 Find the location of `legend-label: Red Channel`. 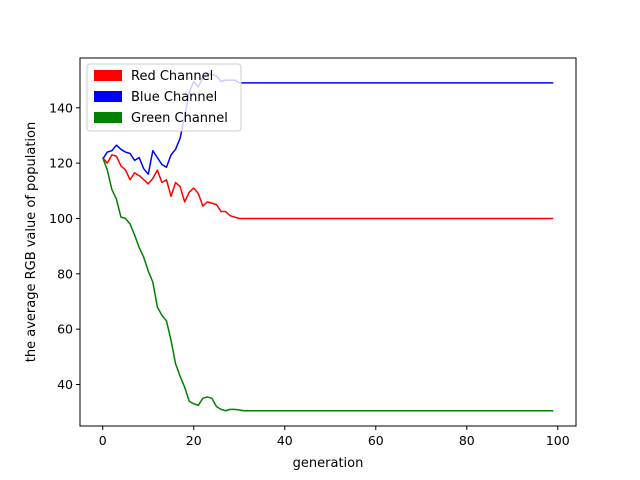

legend-label: Red Channel is located at coordinates (172, 76).